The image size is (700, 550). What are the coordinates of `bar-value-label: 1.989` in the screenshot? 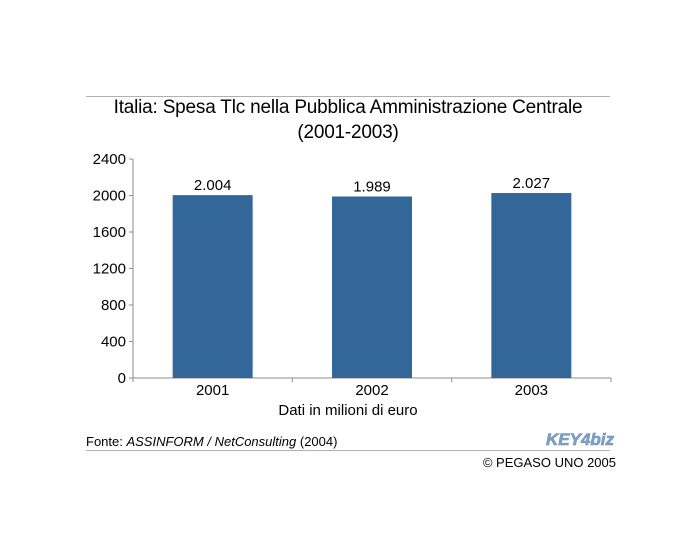 It's located at (372, 187).